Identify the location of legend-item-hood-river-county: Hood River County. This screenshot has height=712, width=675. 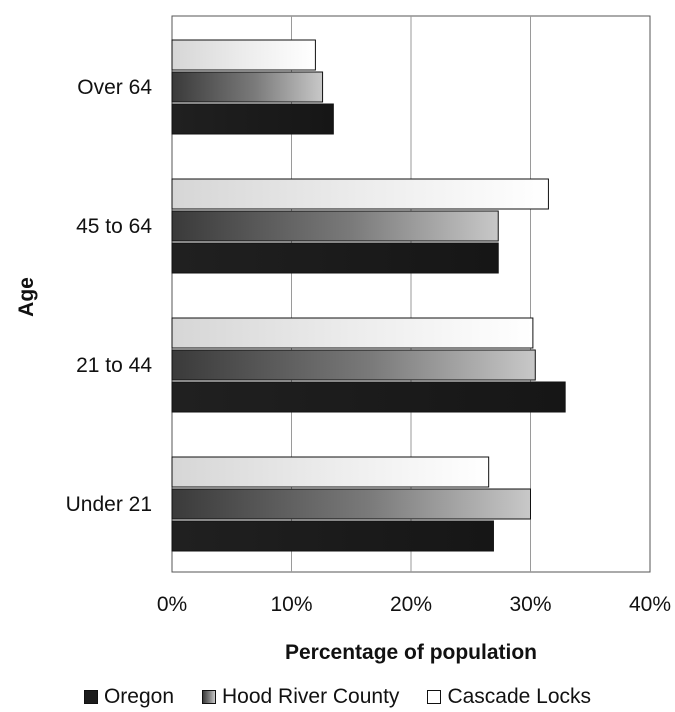
(300, 697).